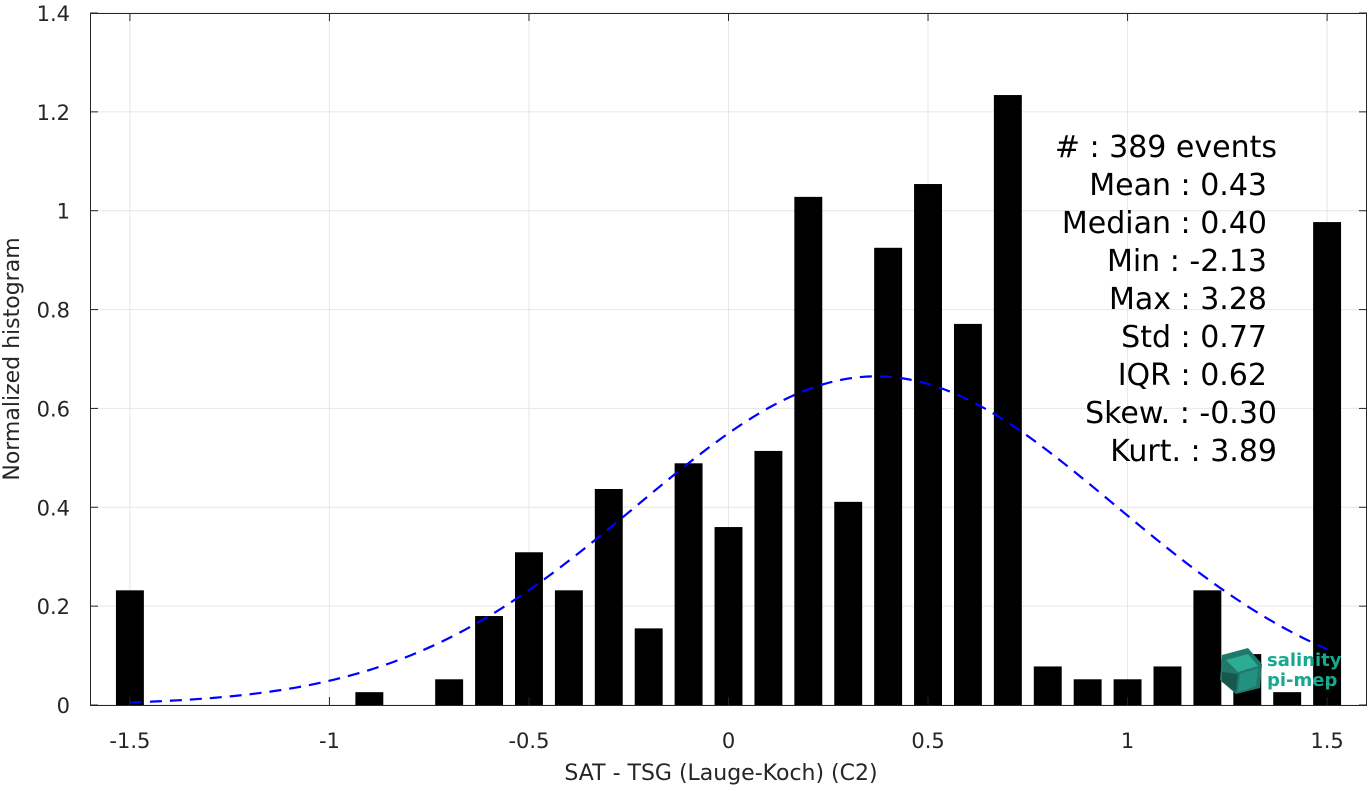 Image resolution: width=1367 pixels, height=787 pixels. I want to click on x-tick-label: -1, so click(329, 741).